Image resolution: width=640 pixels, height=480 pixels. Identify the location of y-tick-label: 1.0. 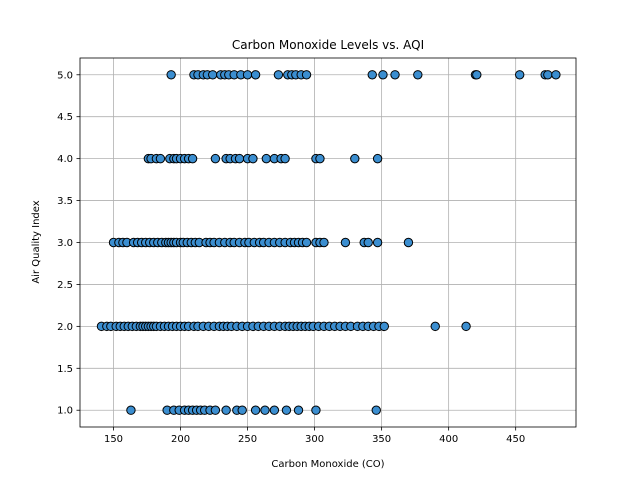
(65, 411).